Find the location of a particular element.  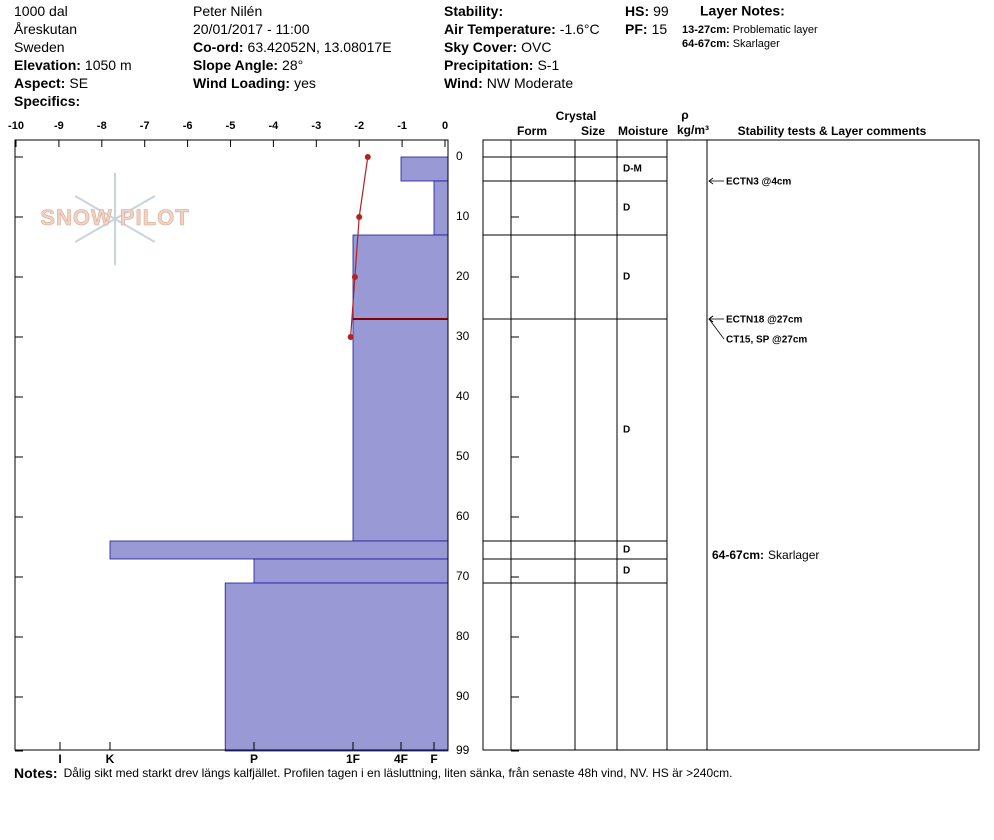

x-tick-label: -8 is located at coordinates (102, 126).